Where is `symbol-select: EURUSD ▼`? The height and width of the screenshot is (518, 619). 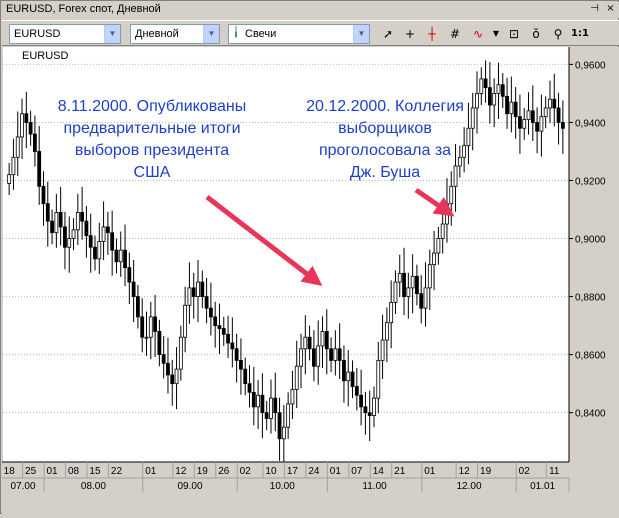
symbol-select: EURUSD ▼ is located at coordinates (65, 34).